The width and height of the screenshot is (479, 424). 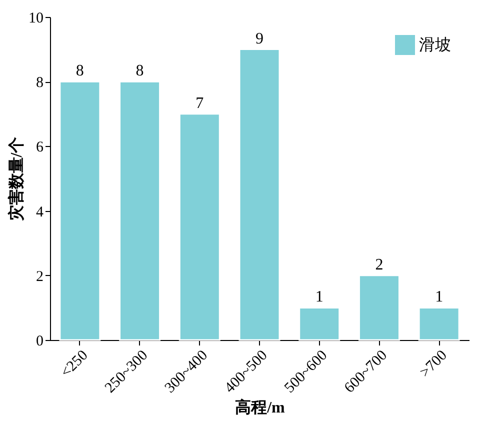 I want to click on y-tick-label: 4, so click(x=40, y=212).